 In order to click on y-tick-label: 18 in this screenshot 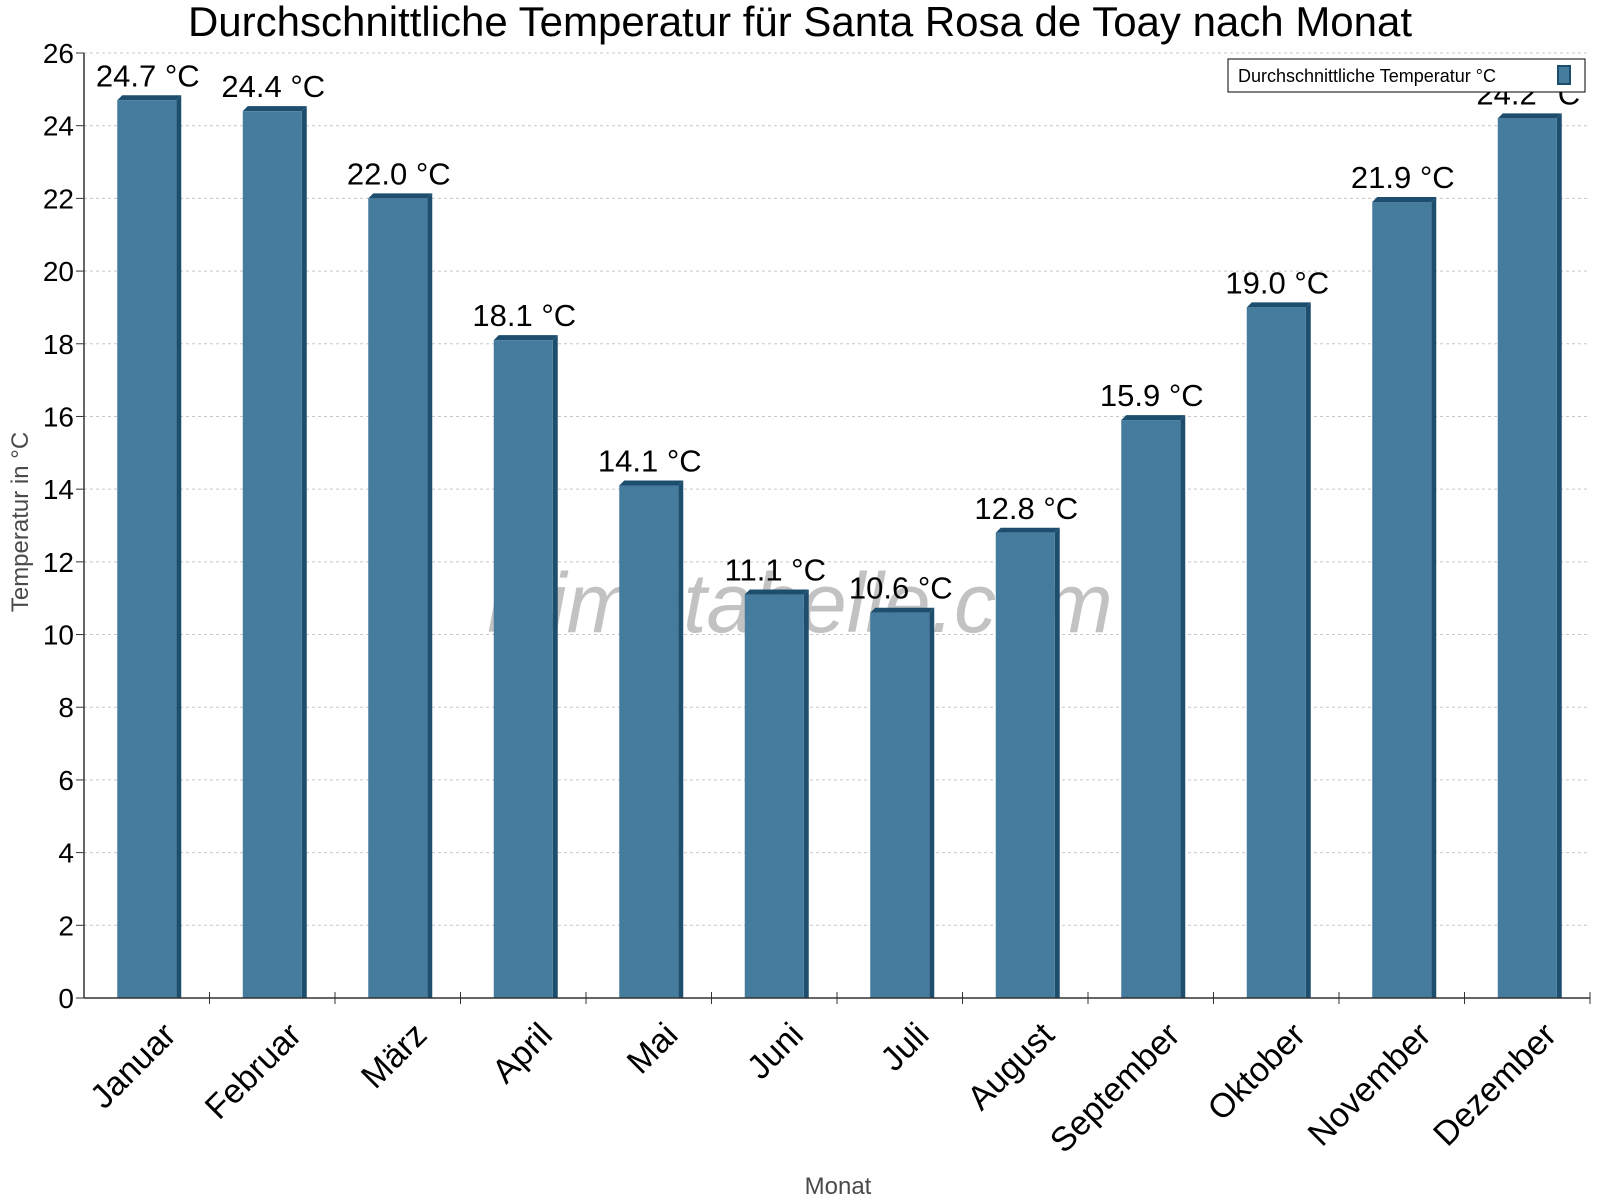, I will do `click(58, 344)`.